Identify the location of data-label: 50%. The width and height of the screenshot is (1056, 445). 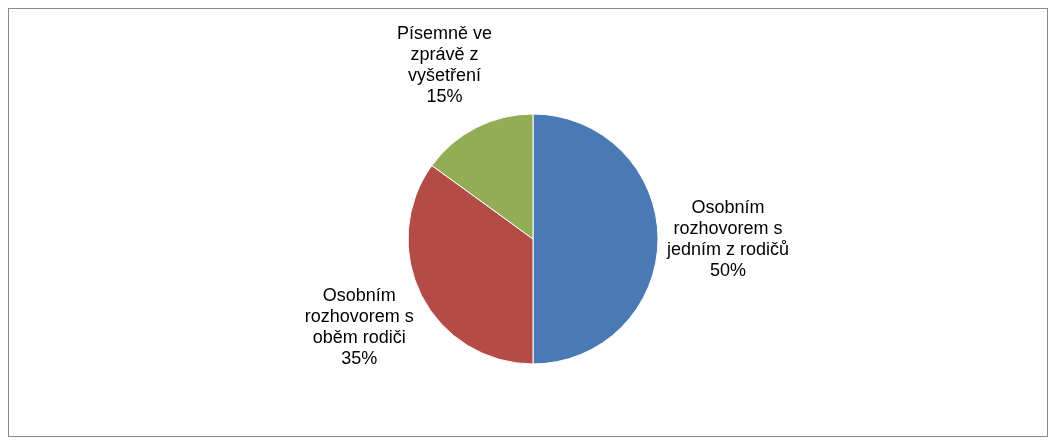
(728, 269).